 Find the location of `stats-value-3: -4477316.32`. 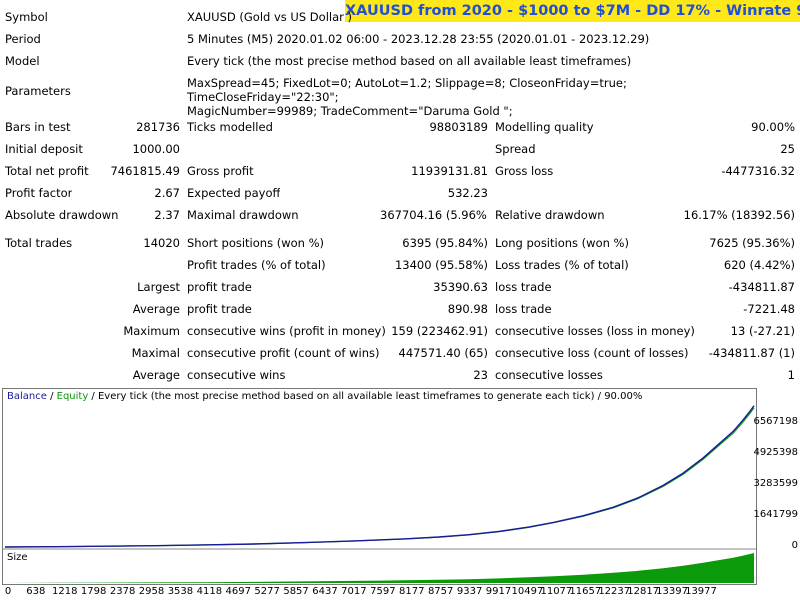

stats-value-3: -4477316.32 is located at coordinates (758, 171).